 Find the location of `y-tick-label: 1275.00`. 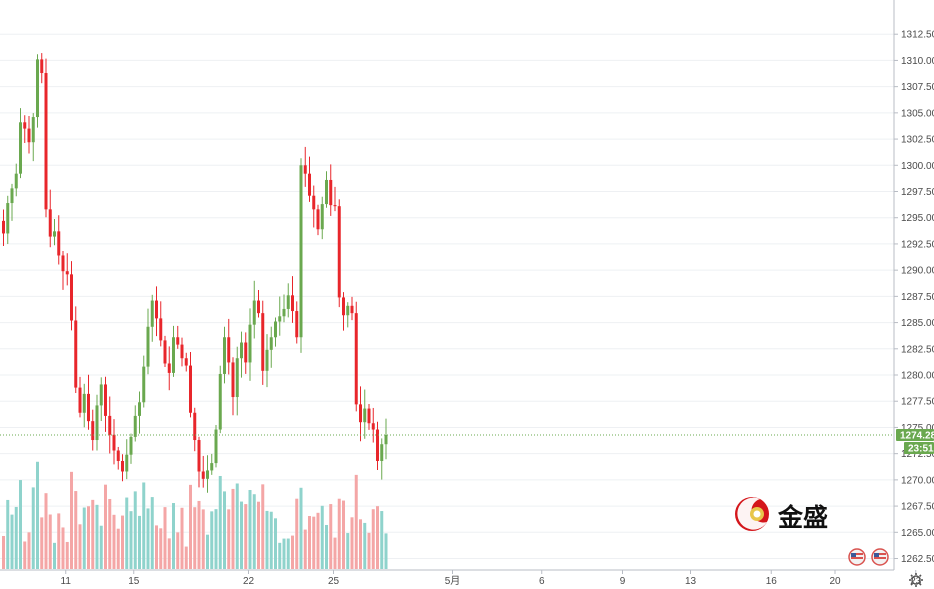

y-tick-label: 1275.00 is located at coordinates (917, 428).